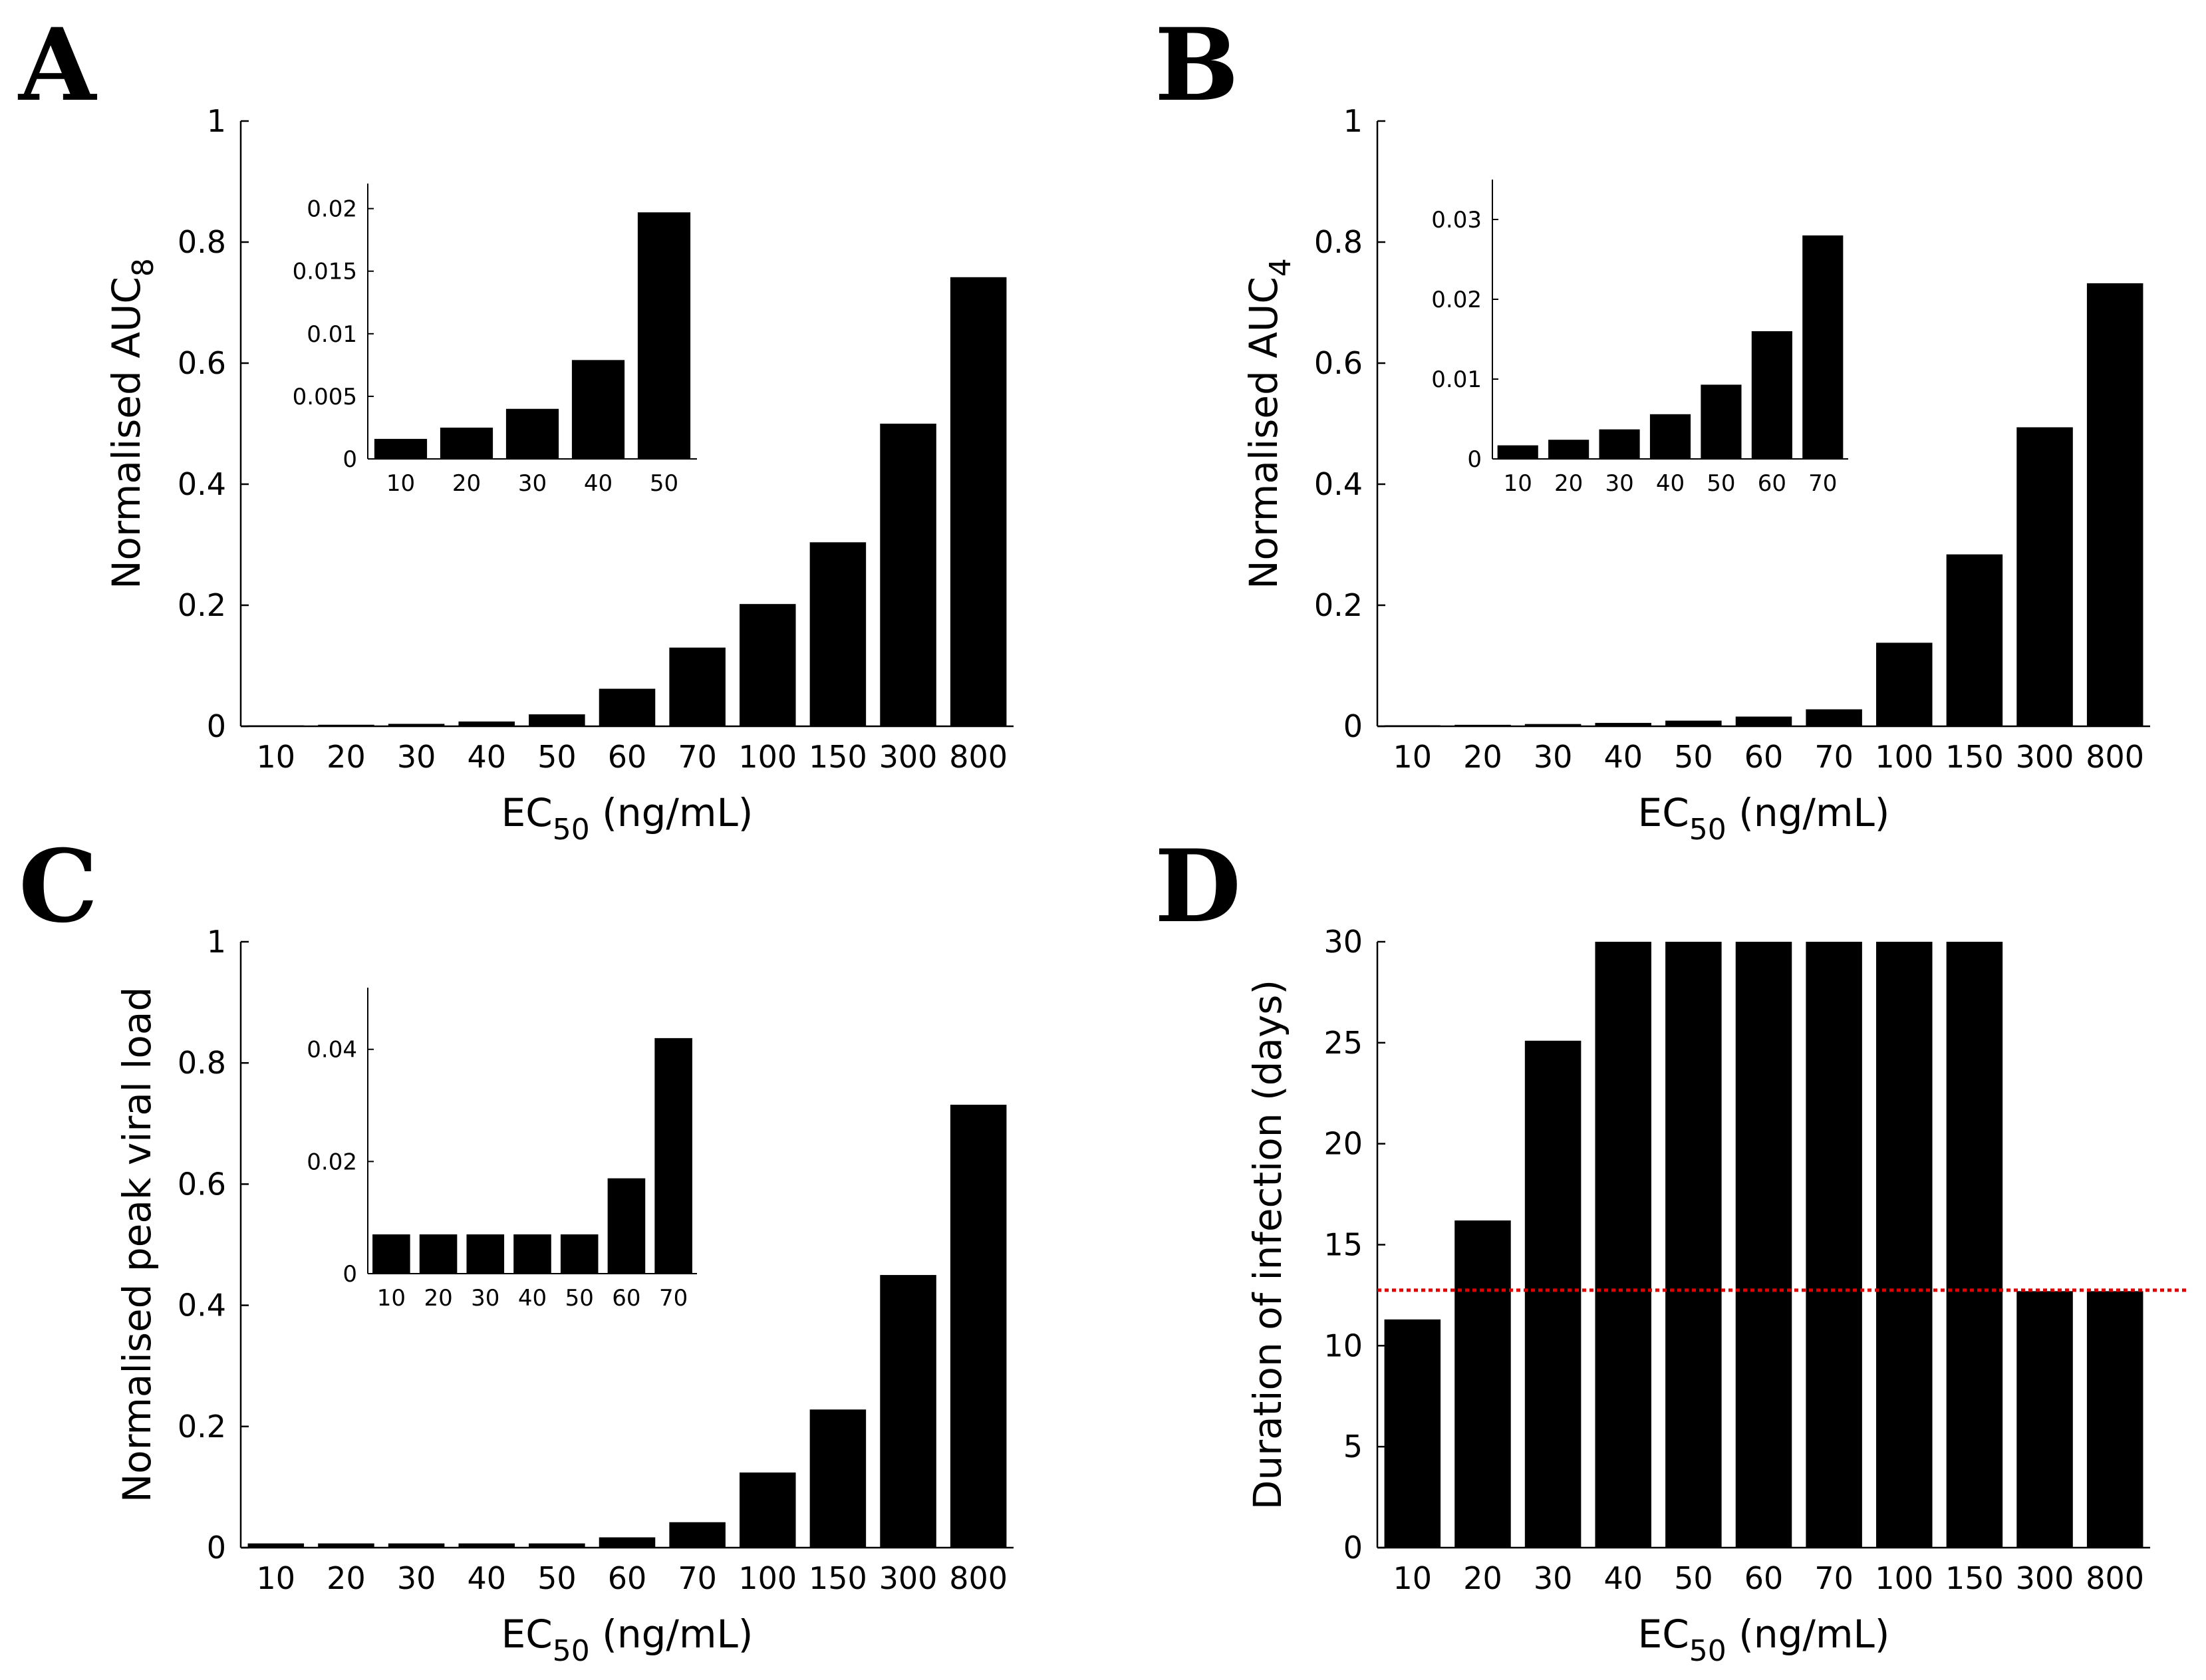 Image resolution: width=2206 pixels, height=1680 pixels. What do you see at coordinates (202, 1427) in the screenshot?
I see `panel-c-y-tick-label: 0.2` at bounding box center [202, 1427].